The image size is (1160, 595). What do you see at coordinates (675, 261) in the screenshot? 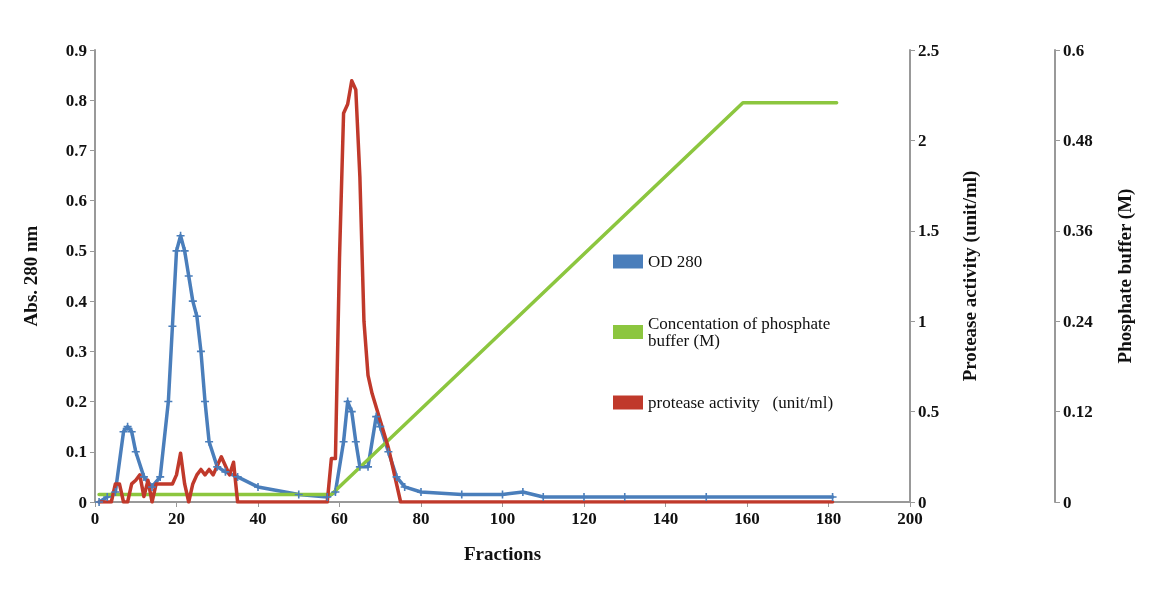
I see `legend-label: OD 280` at bounding box center [675, 261].